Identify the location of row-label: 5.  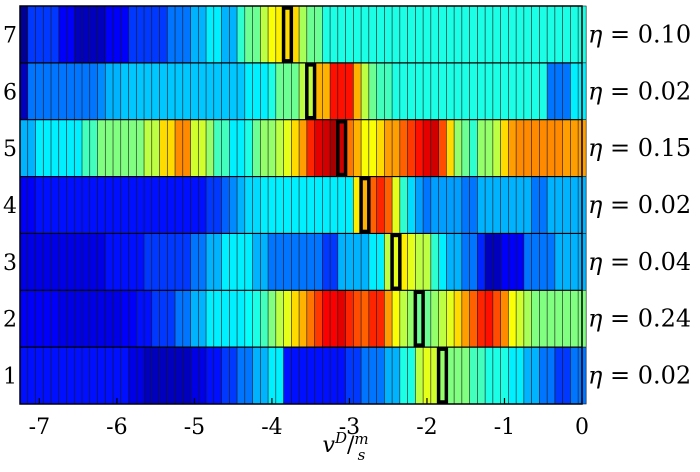
(10, 149).